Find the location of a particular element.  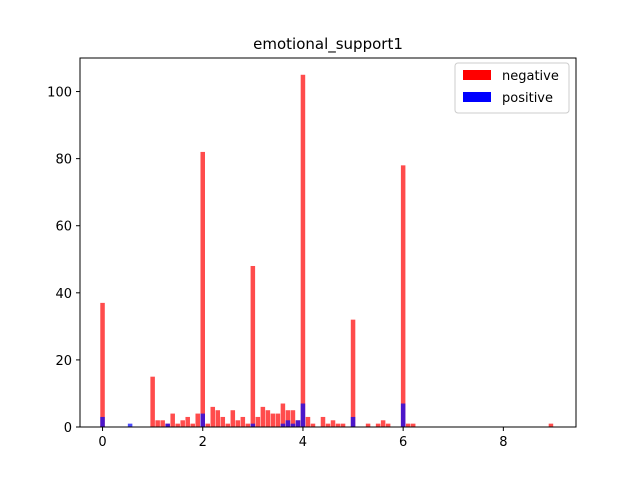

legend-swatch-positive is located at coordinates (477, 97).